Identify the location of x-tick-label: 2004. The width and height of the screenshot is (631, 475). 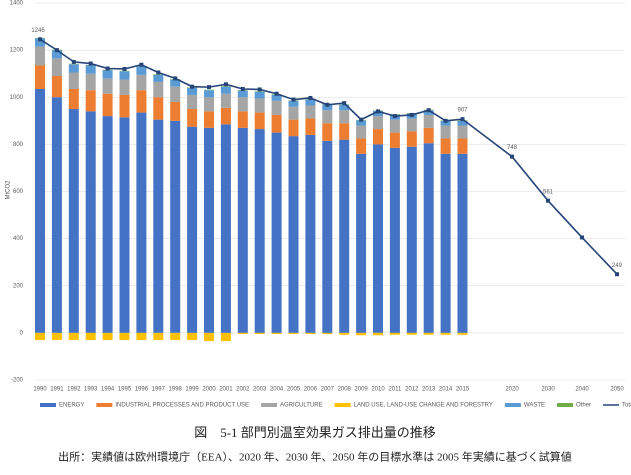
(277, 390).